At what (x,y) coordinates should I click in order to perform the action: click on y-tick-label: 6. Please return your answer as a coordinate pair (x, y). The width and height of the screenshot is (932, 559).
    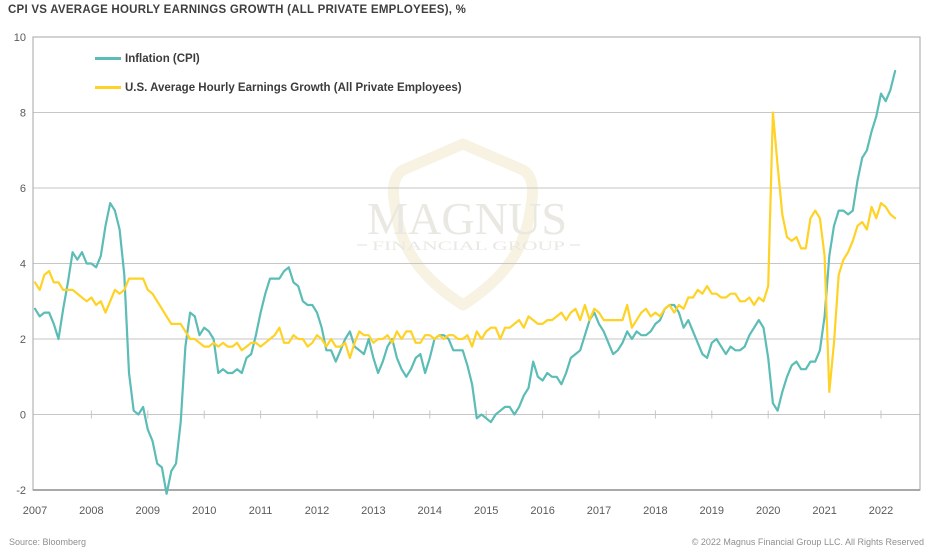
    Looking at the image, I should click on (23, 189).